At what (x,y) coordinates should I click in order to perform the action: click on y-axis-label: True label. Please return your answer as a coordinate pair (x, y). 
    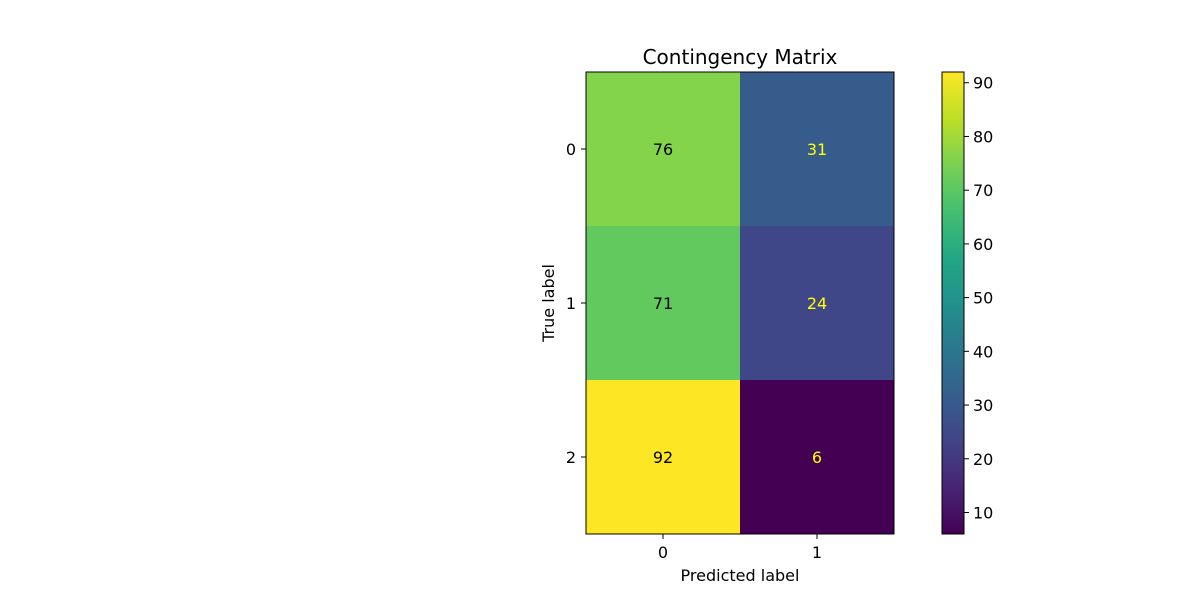
    Looking at the image, I should click on (548, 303).